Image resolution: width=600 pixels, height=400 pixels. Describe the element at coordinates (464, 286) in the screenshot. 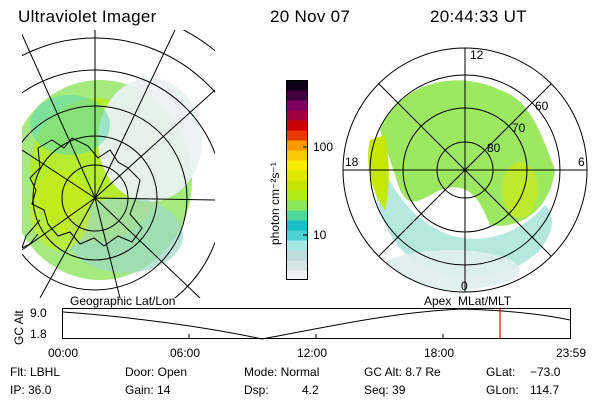

I see `mlt-label-0: 0` at that location.